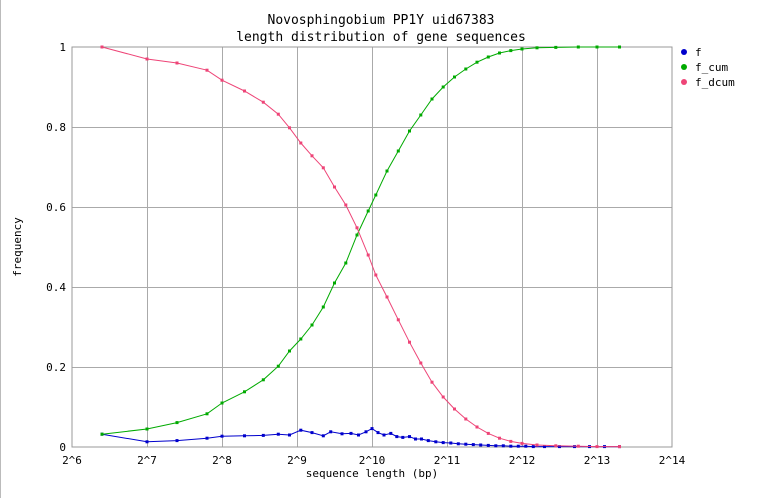 This screenshot has width=762, height=498. I want to click on x-tick-label: 2^13, so click(597, 460).